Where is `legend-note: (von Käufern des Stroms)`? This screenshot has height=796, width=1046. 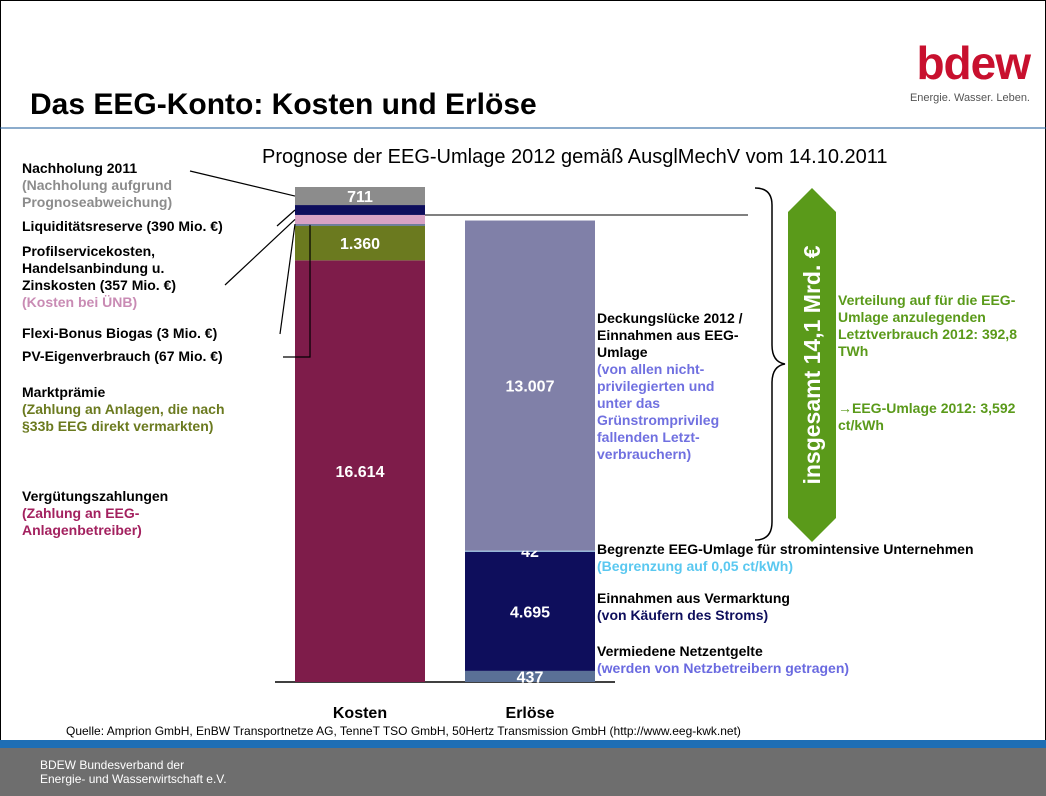
legend-note: (von Käufern des Stroms) is located at coordinates (683, 615).